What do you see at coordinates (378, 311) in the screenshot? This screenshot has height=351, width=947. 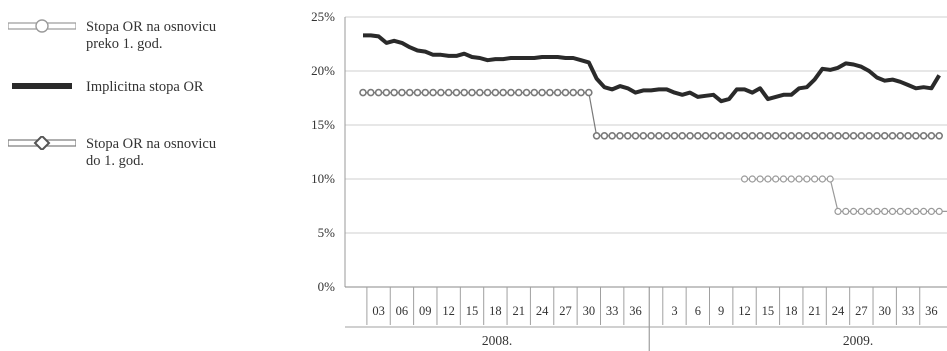 I see `x-tick-label: 03` at bounding box center [378, 311].